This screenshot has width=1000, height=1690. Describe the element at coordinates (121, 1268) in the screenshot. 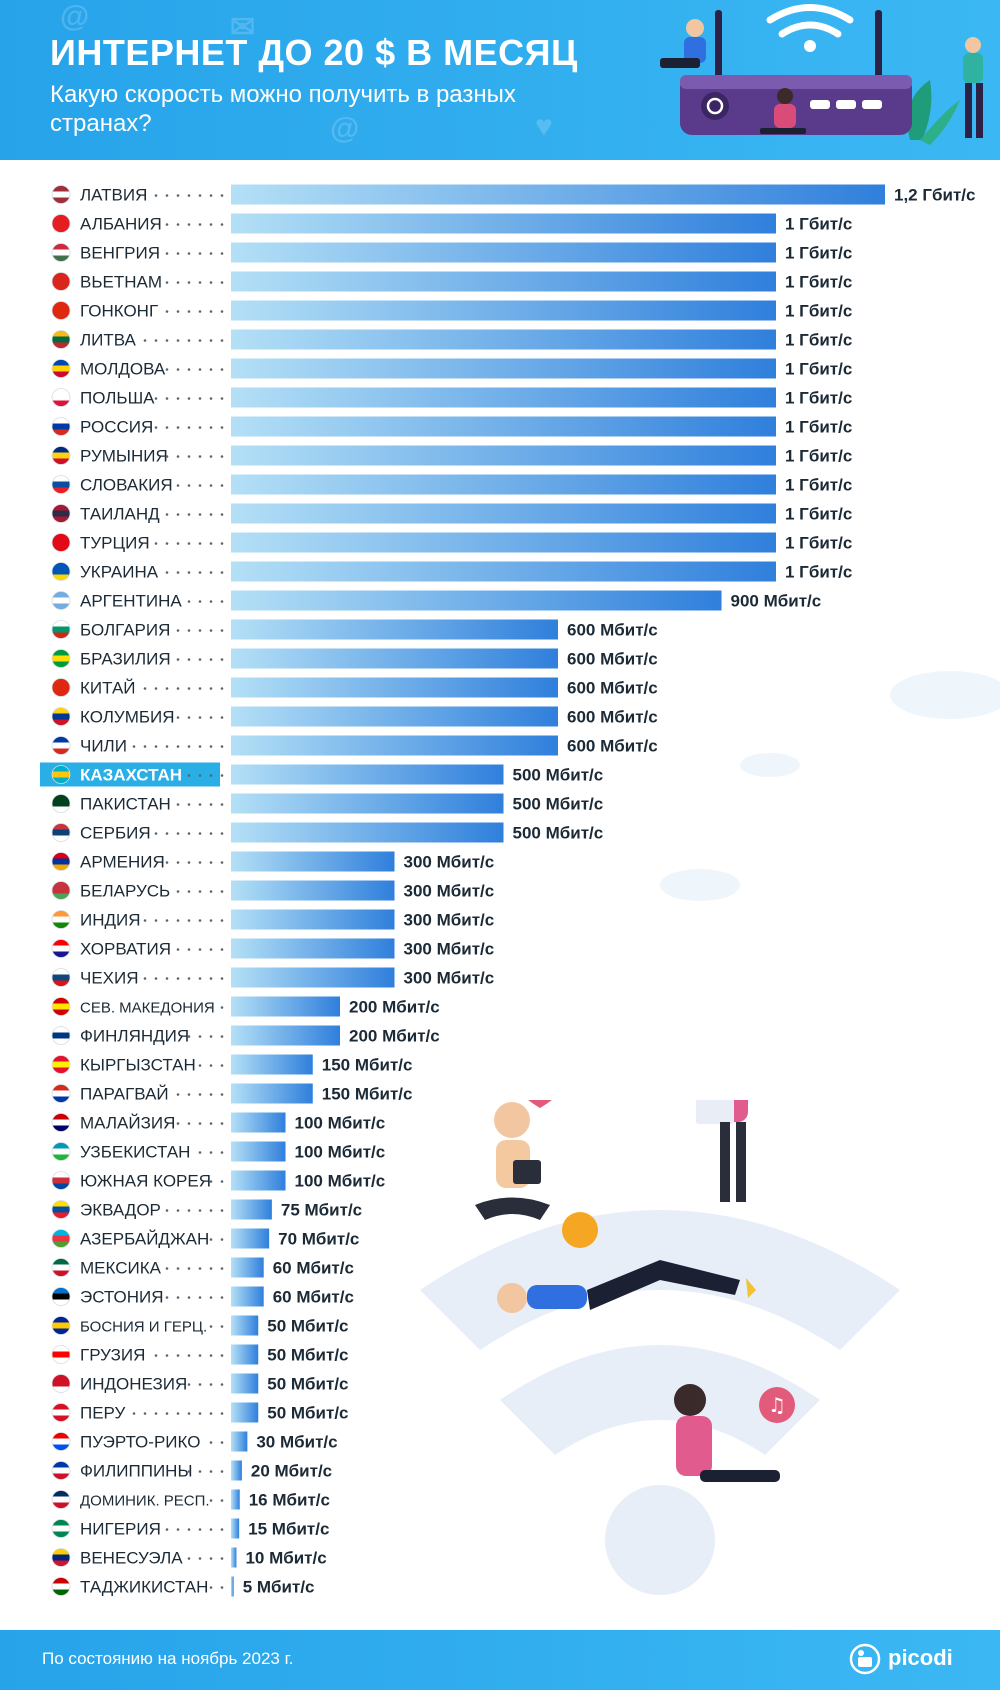

I see `country-label: МЕКСИКА` at that location.